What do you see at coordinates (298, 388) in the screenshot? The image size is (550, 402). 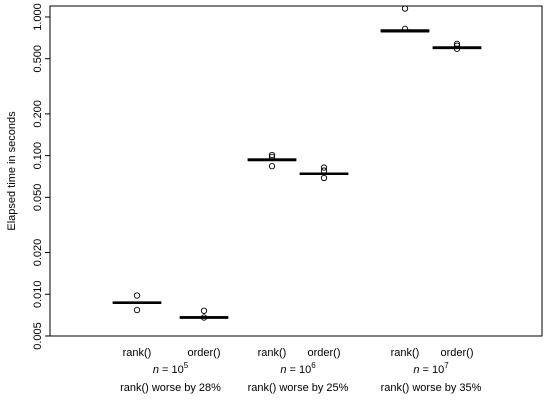 I see `group-note: rank() worse by 25%` at bounding box center [298, 388].